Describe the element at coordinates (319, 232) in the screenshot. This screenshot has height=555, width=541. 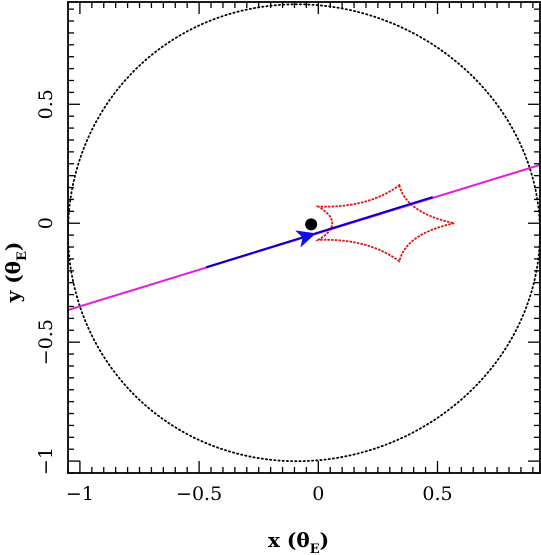
I see `observed-segment` at that location.